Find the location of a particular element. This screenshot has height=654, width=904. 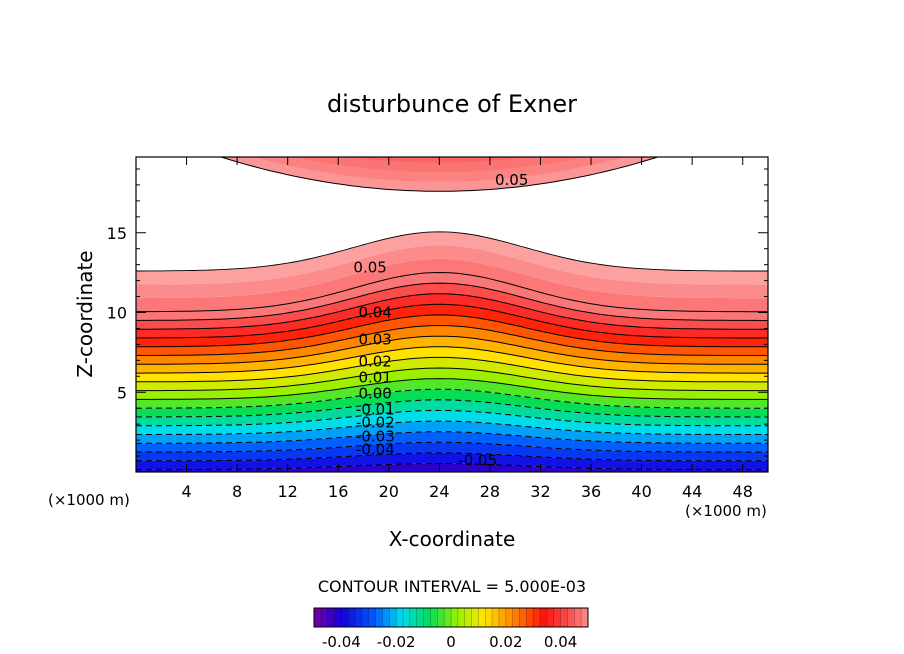

colorbar-tick-label: 0.04 is located at coordinates (560, 642).